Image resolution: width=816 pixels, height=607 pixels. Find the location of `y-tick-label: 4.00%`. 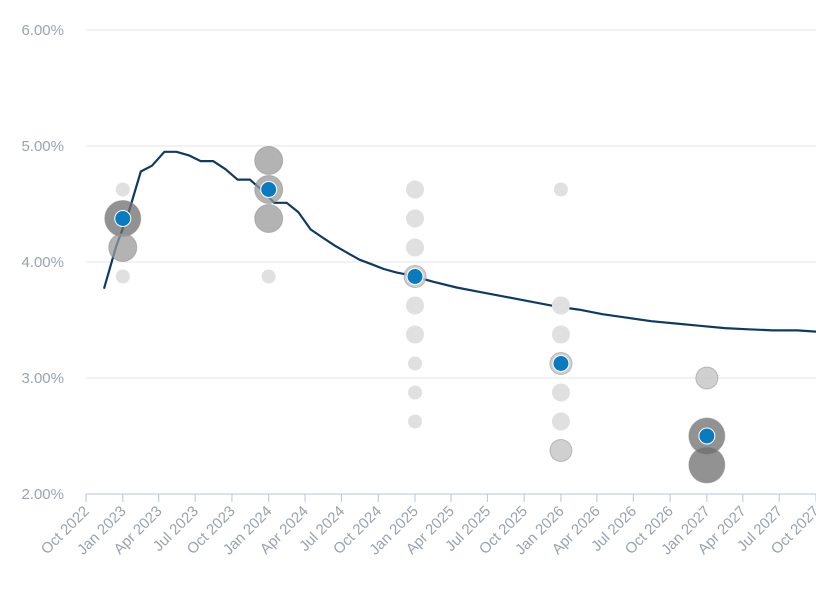

y-tick-label: 4.00% is located at coordinates (42, 262).